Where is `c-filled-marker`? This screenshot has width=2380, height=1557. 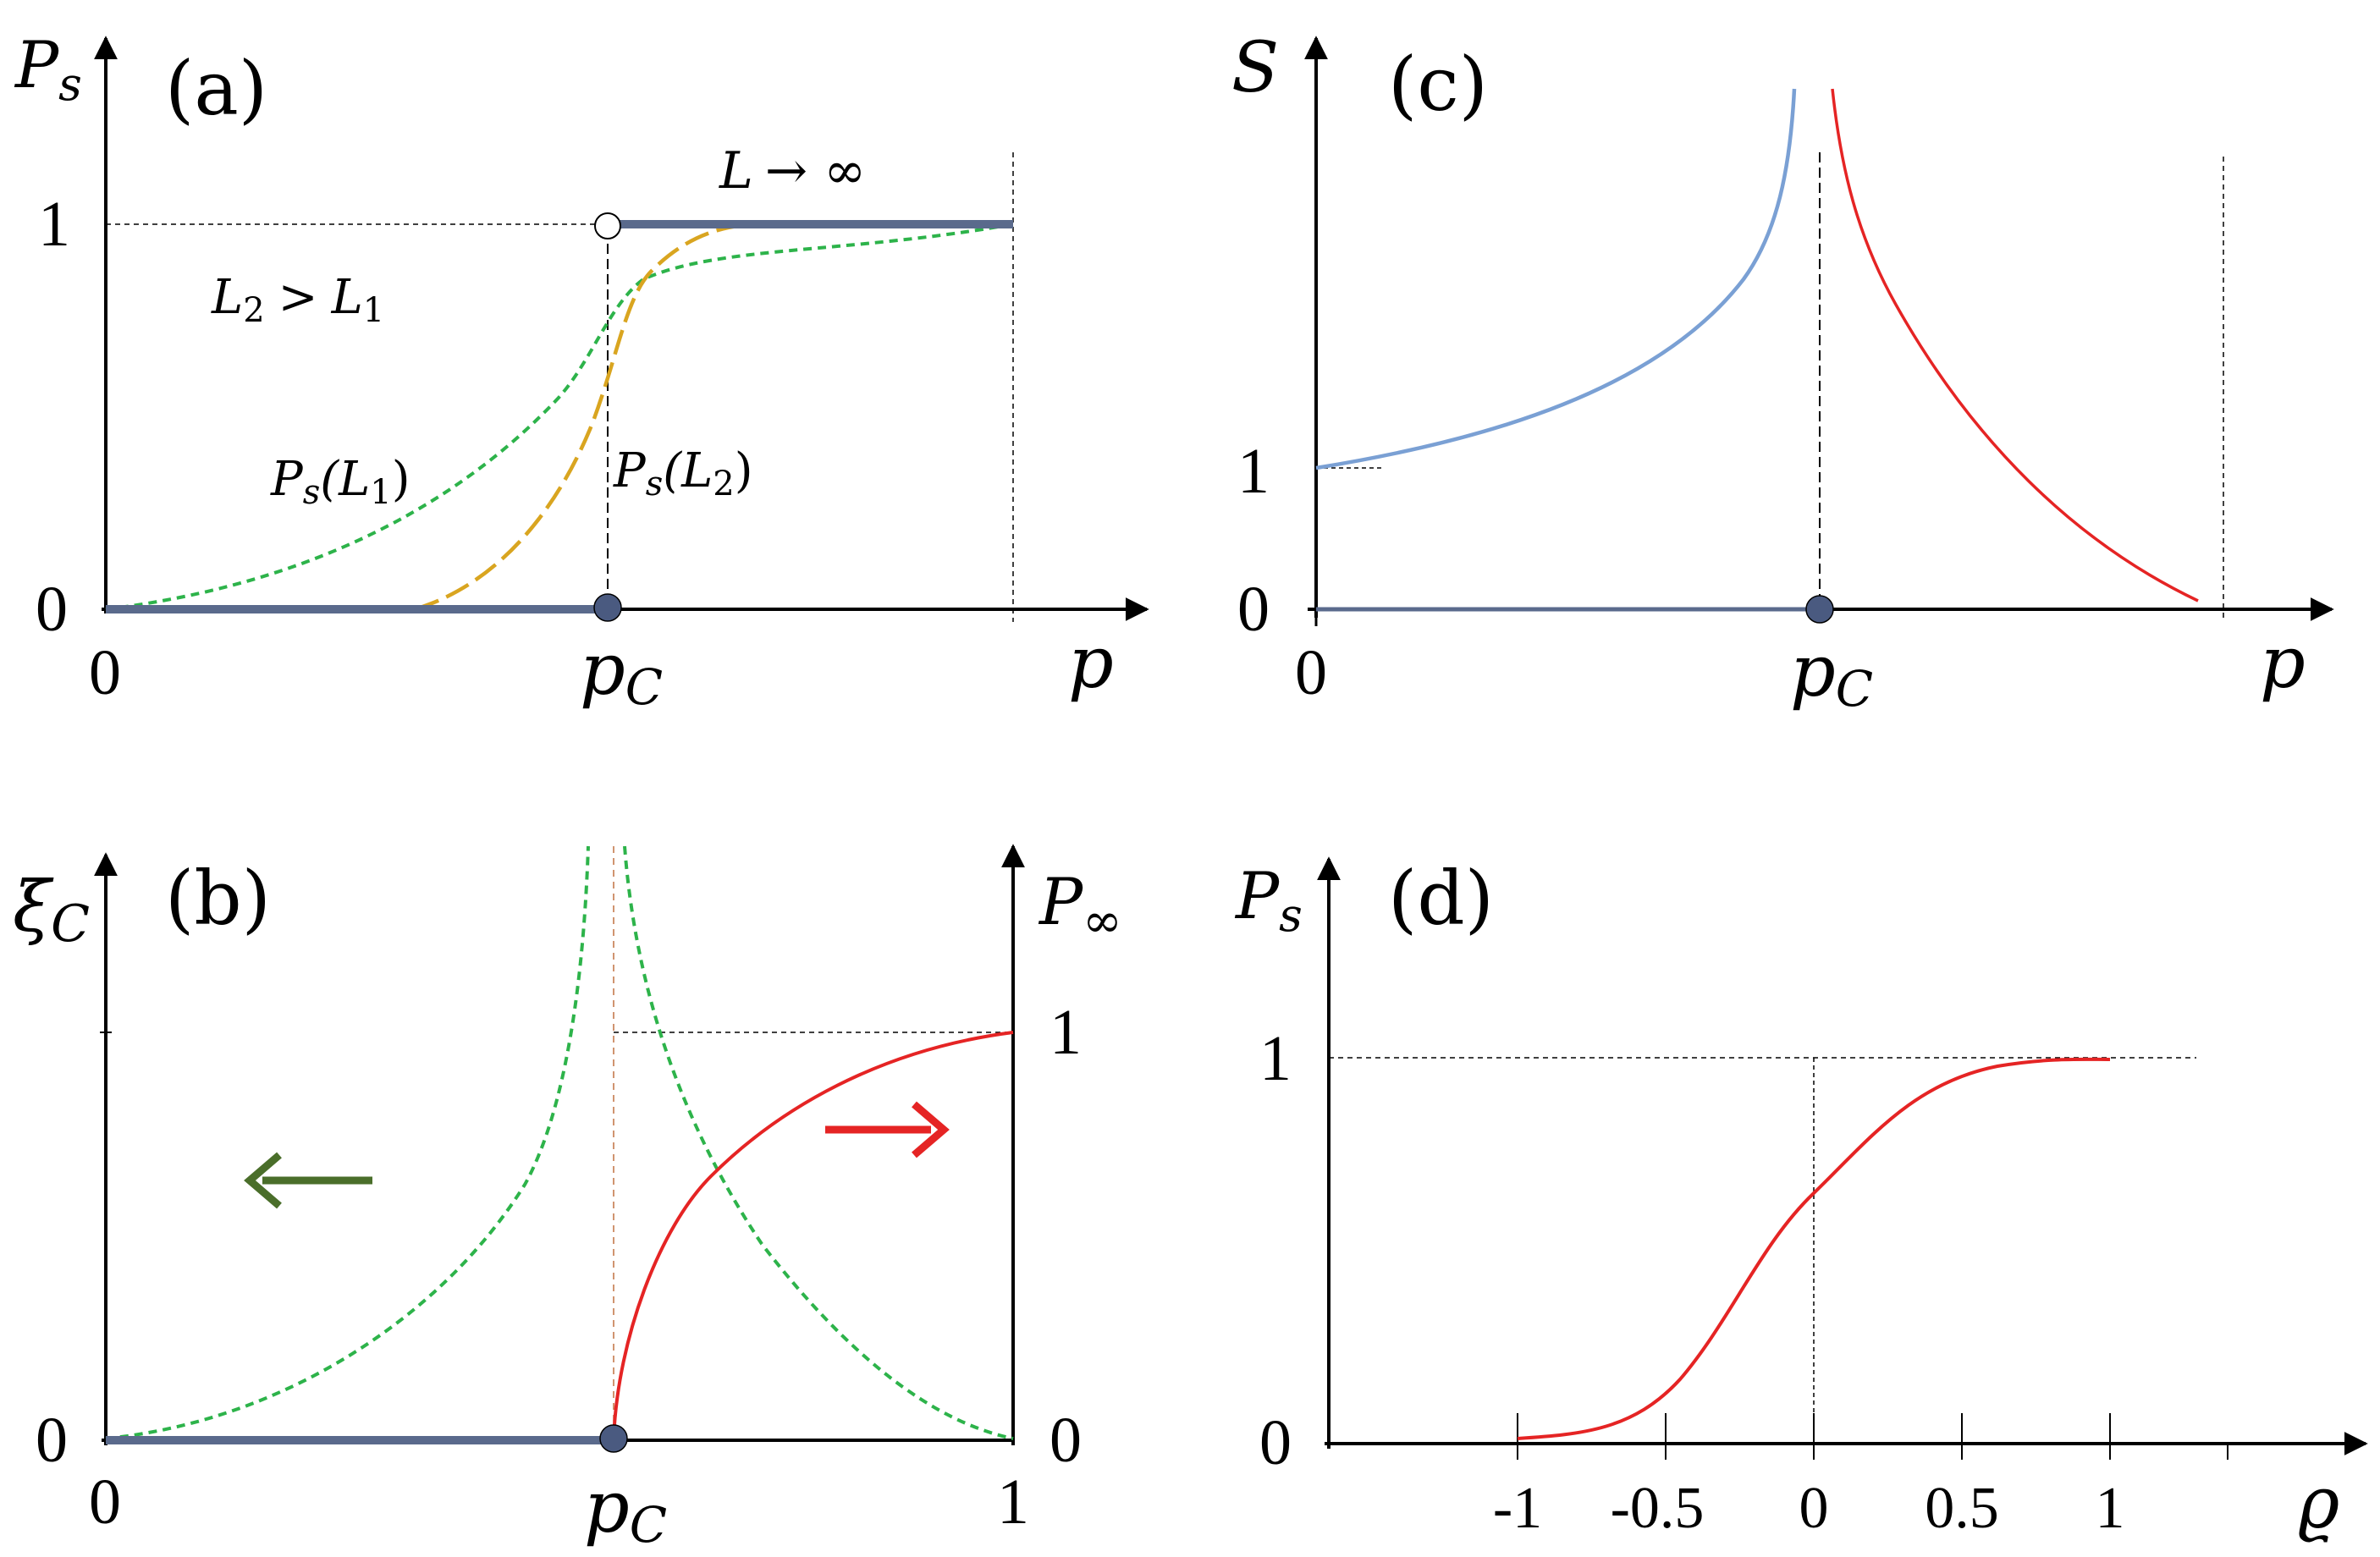 c-filled-marker is located at coordinates (1819, 609).